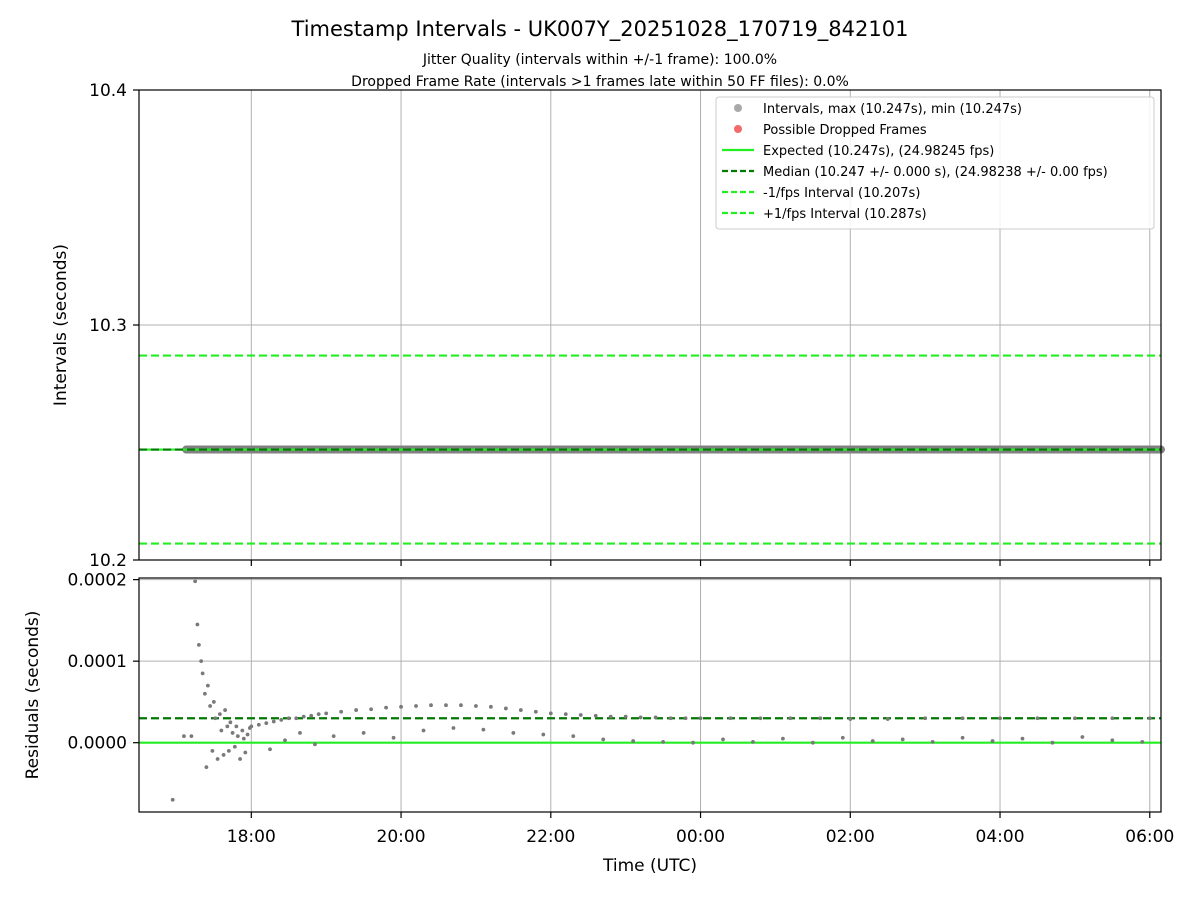 Image resolution: width=1200 pixels, height=900 pixels. What do you see at coordinates (33, 695) in the screenshot?
I see `residuals-y-label: Residuals (seconds)` at bounding box center [33, 695].